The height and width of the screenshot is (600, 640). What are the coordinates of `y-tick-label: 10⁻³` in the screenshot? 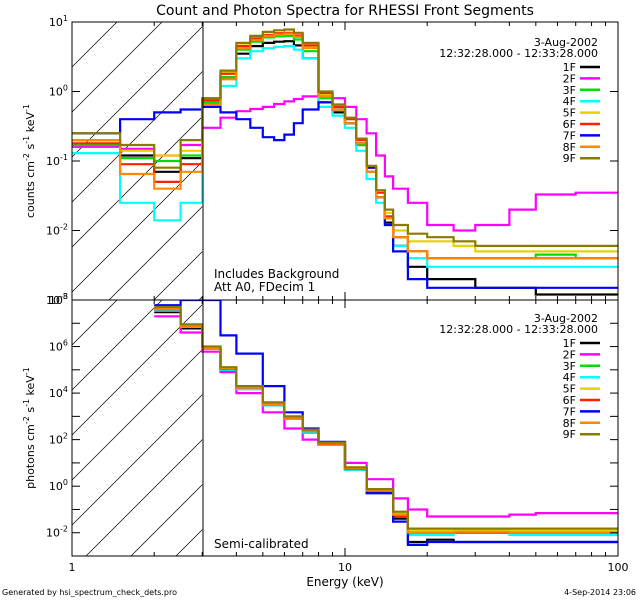 It's located at (57, 299).